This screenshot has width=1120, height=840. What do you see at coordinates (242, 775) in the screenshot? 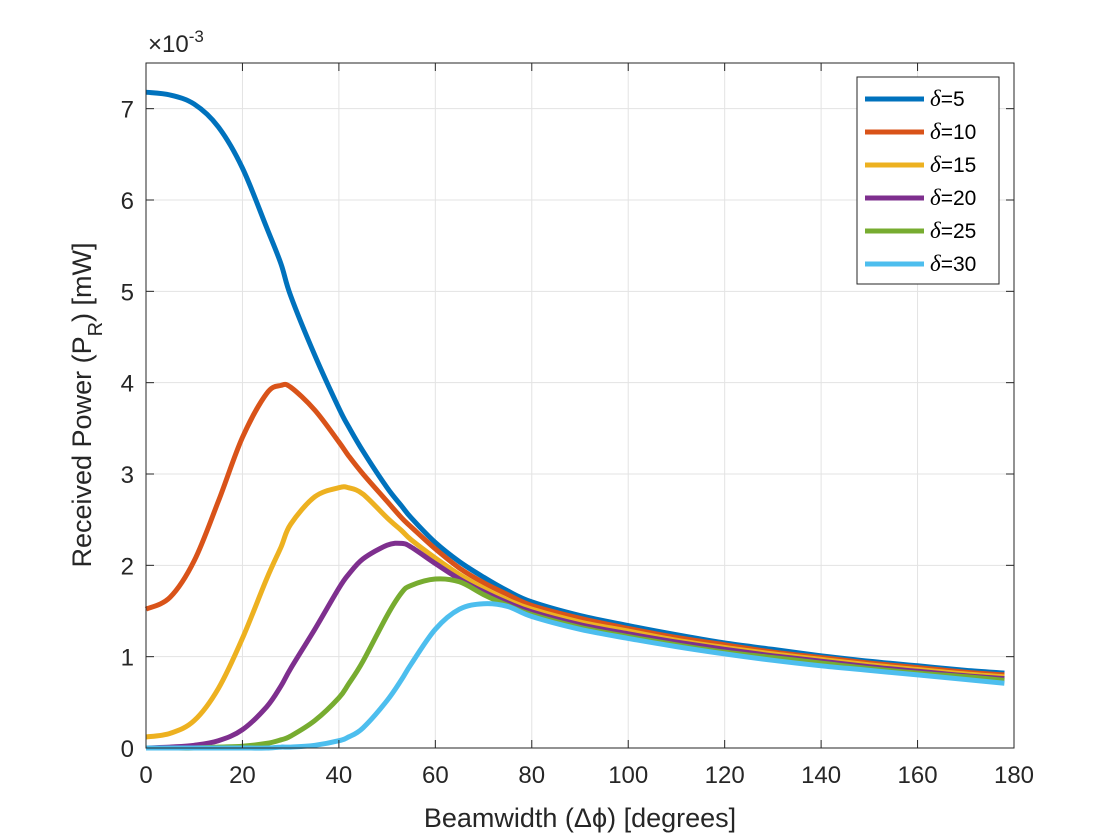
I see `x-tick-label: 20` at bounding box center [242, 775].